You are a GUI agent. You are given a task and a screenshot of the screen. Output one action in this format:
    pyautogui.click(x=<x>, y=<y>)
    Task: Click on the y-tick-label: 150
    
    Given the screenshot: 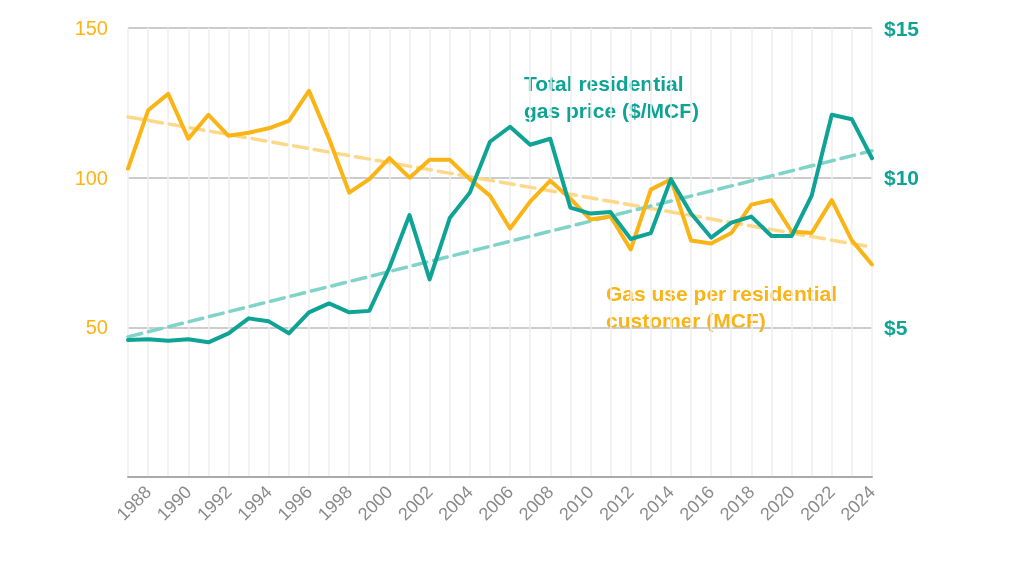 What is the action you would take?
    pyautogui.click(x=91, y=28)
    